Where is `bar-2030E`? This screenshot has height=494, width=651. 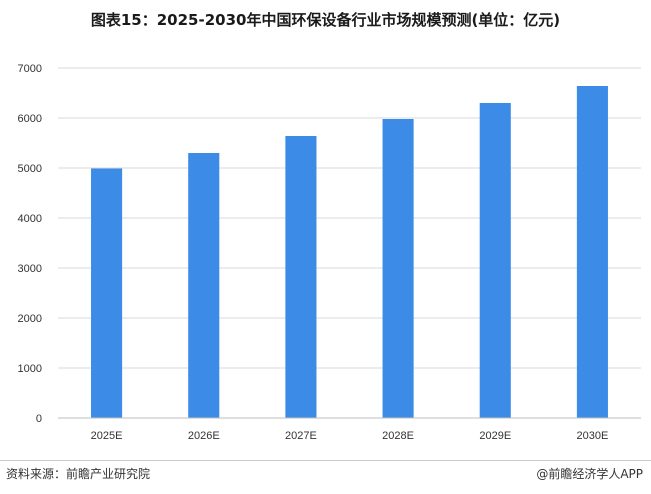 bar-2030E is located at coordinates (592, 252).